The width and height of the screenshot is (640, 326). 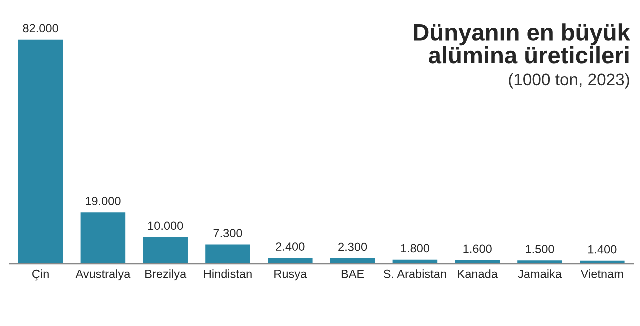 What do you see at coordinates (166, 275) in the screenshot?
I see `x-tick-label: Brezilya` at bounding box center [166, 275].